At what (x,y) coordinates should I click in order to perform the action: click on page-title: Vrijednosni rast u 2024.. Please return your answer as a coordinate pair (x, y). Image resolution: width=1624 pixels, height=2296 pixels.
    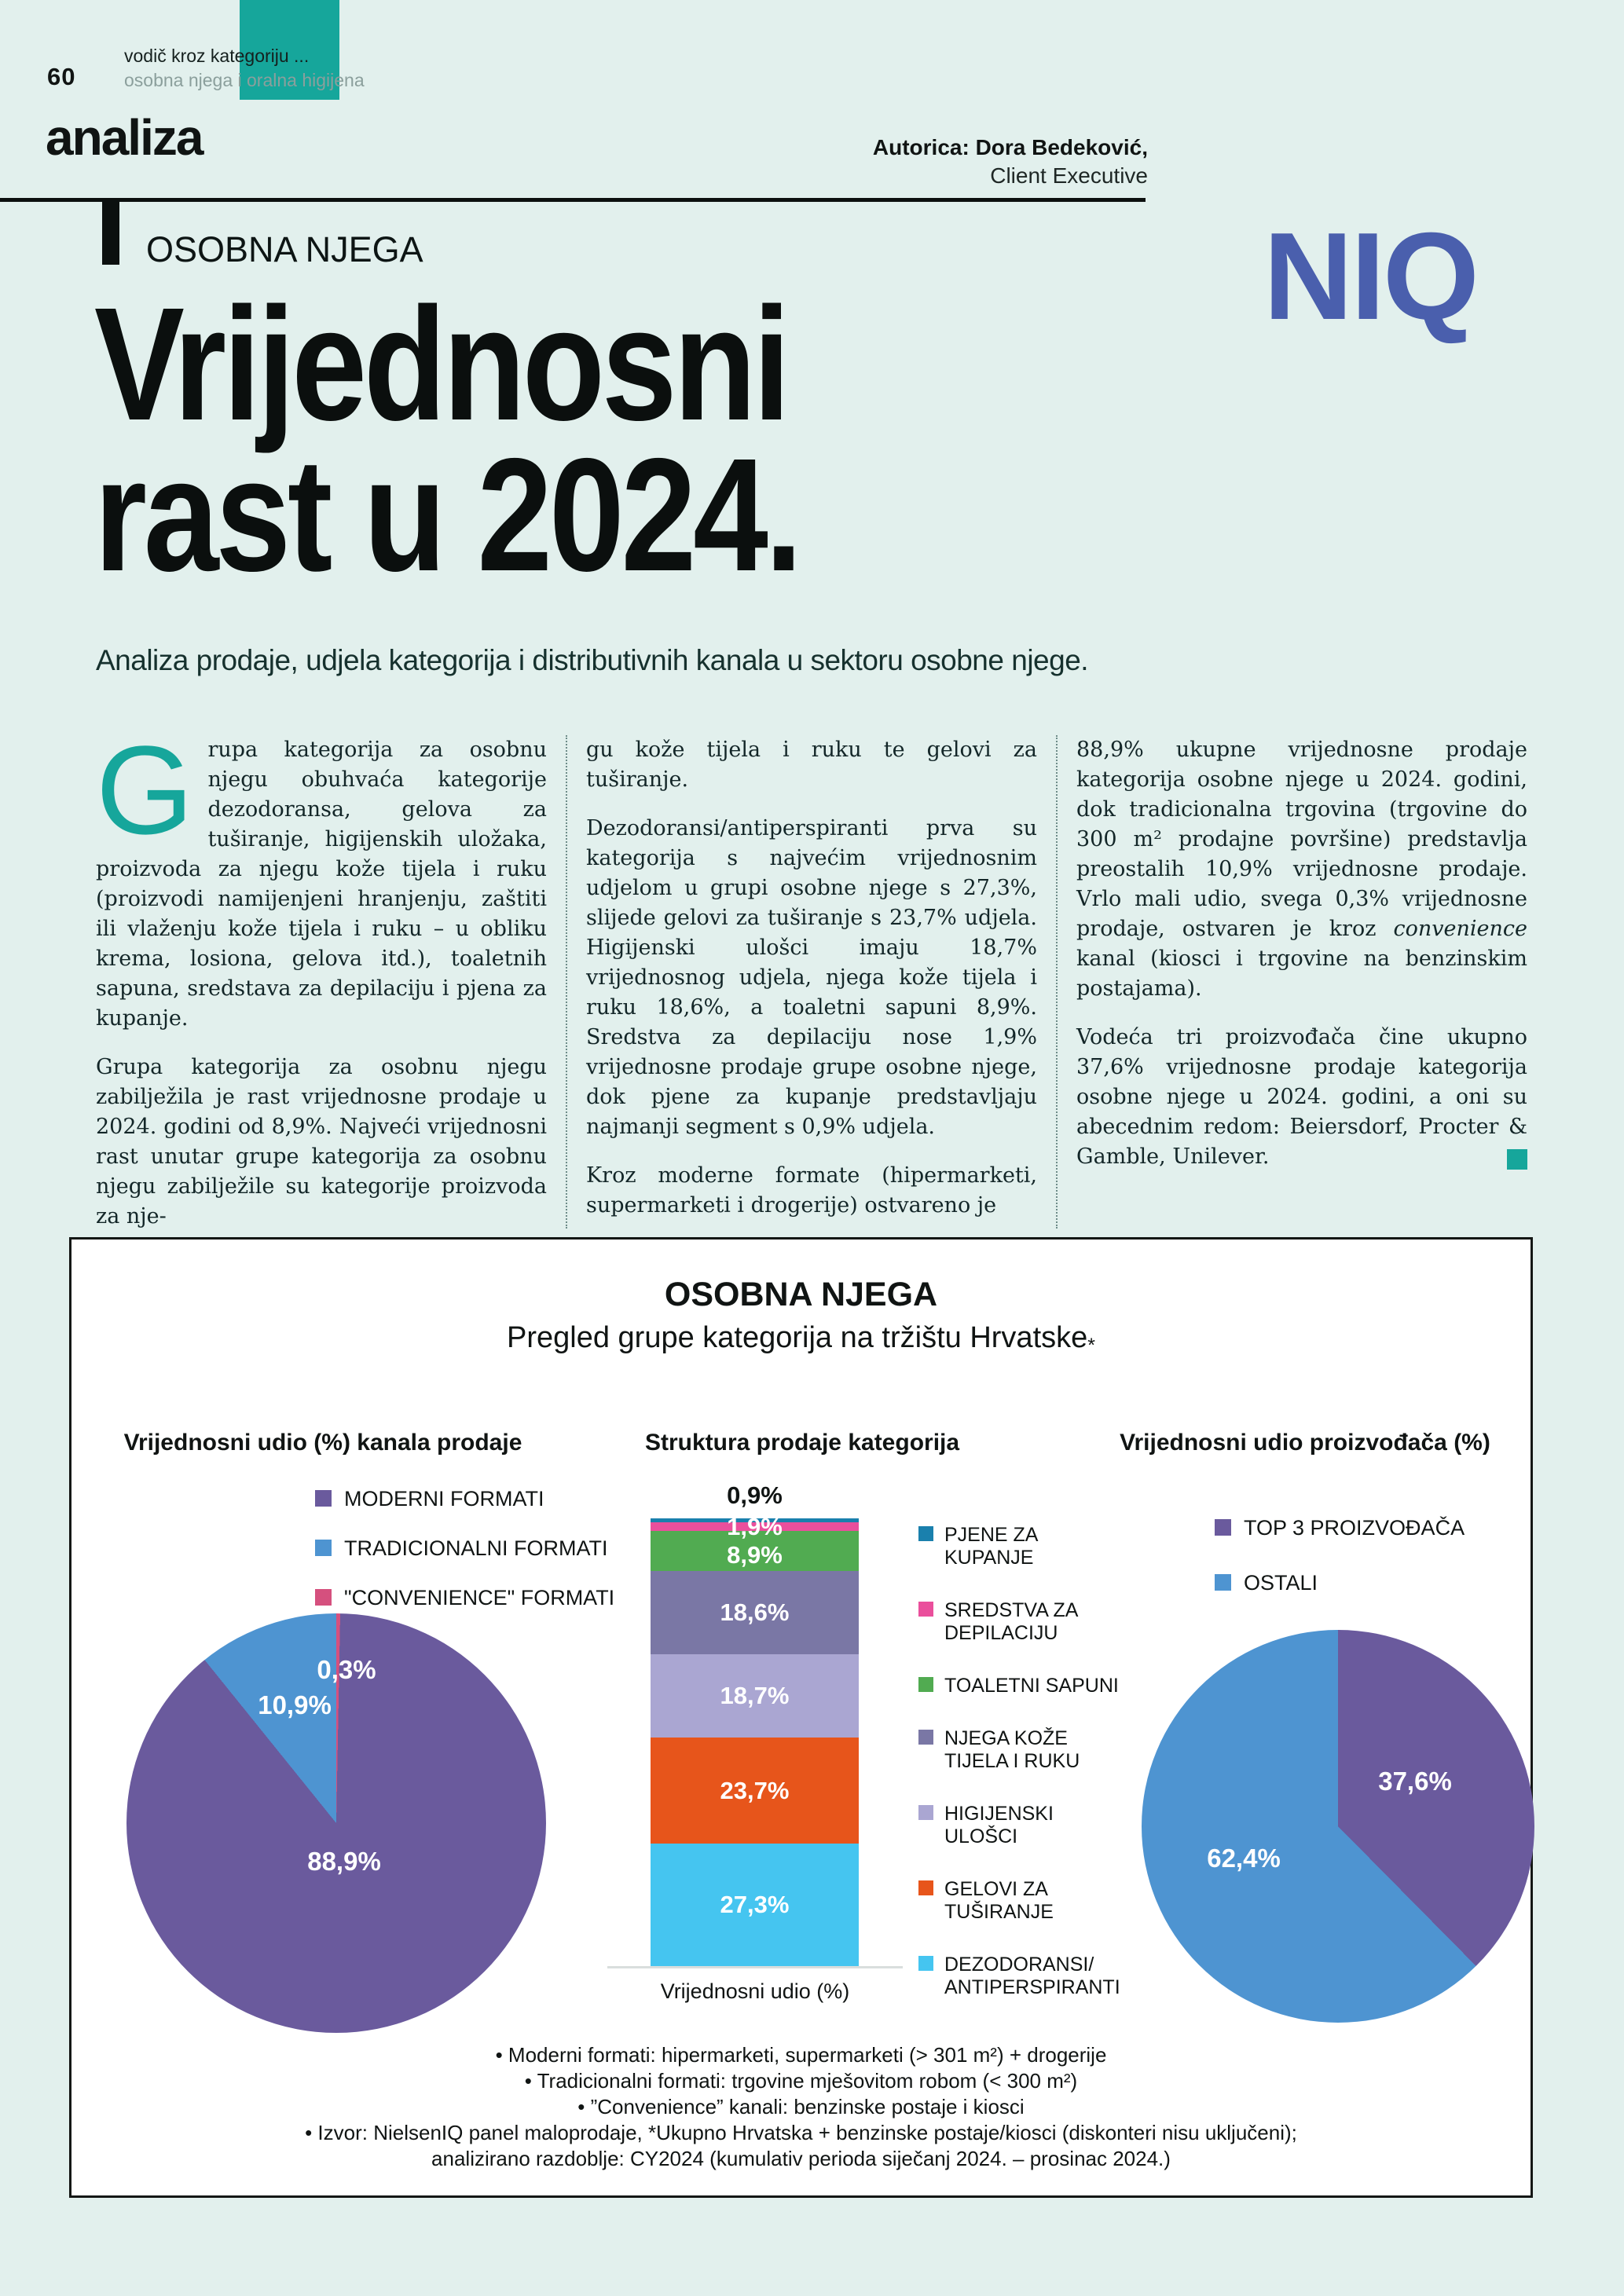
    Looking at the image, I should click on (448, 440).